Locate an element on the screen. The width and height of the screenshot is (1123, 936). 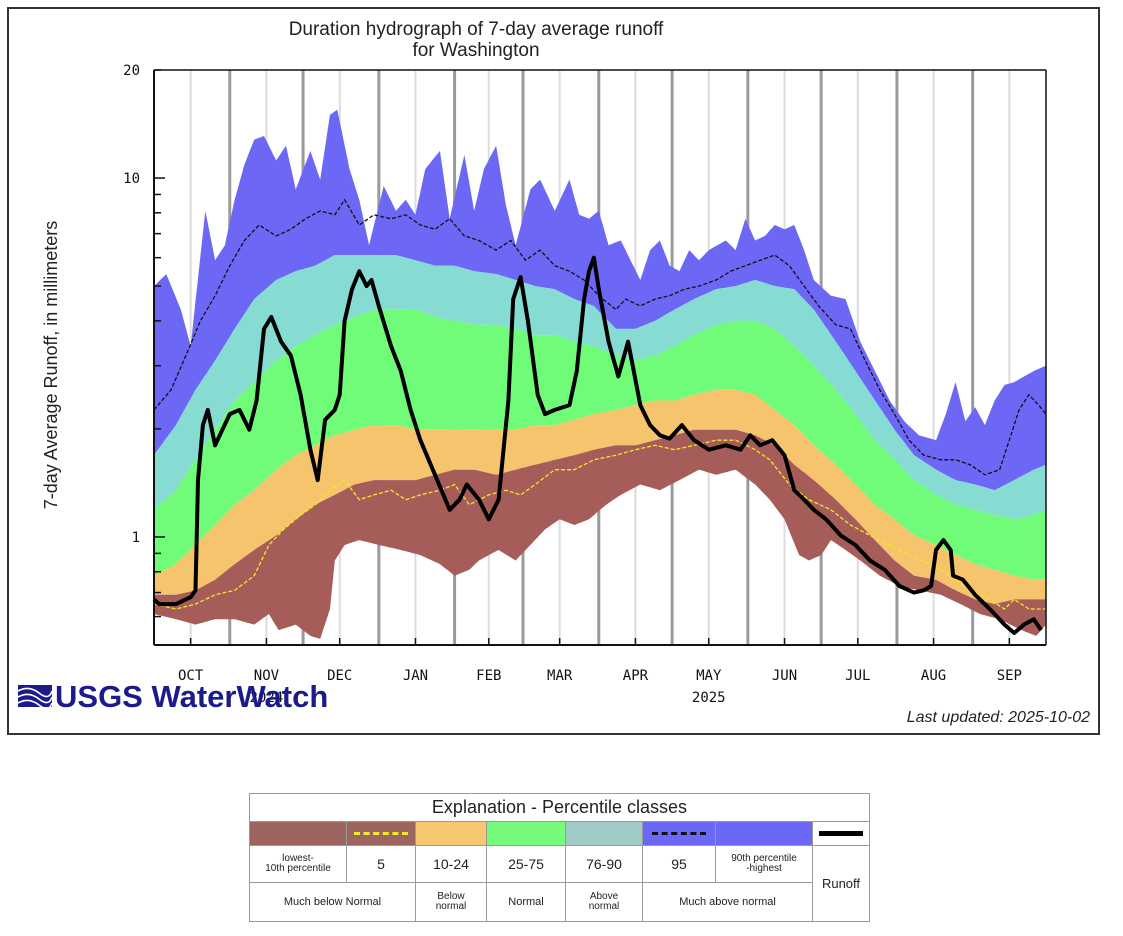
y-tick-label: 20 is located at coordinates (131, 71).